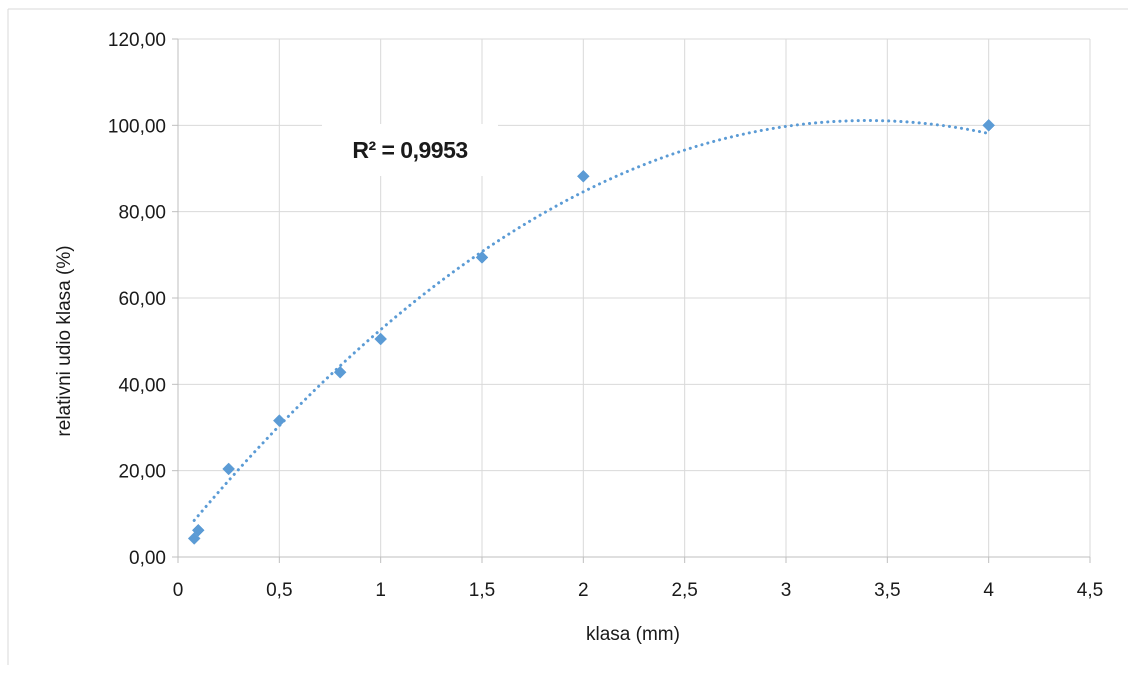  What do you see at coordinates (988, 590) in the screenshot?
I see `x-tick-label-8: 4` at bounding box center [988, 590].